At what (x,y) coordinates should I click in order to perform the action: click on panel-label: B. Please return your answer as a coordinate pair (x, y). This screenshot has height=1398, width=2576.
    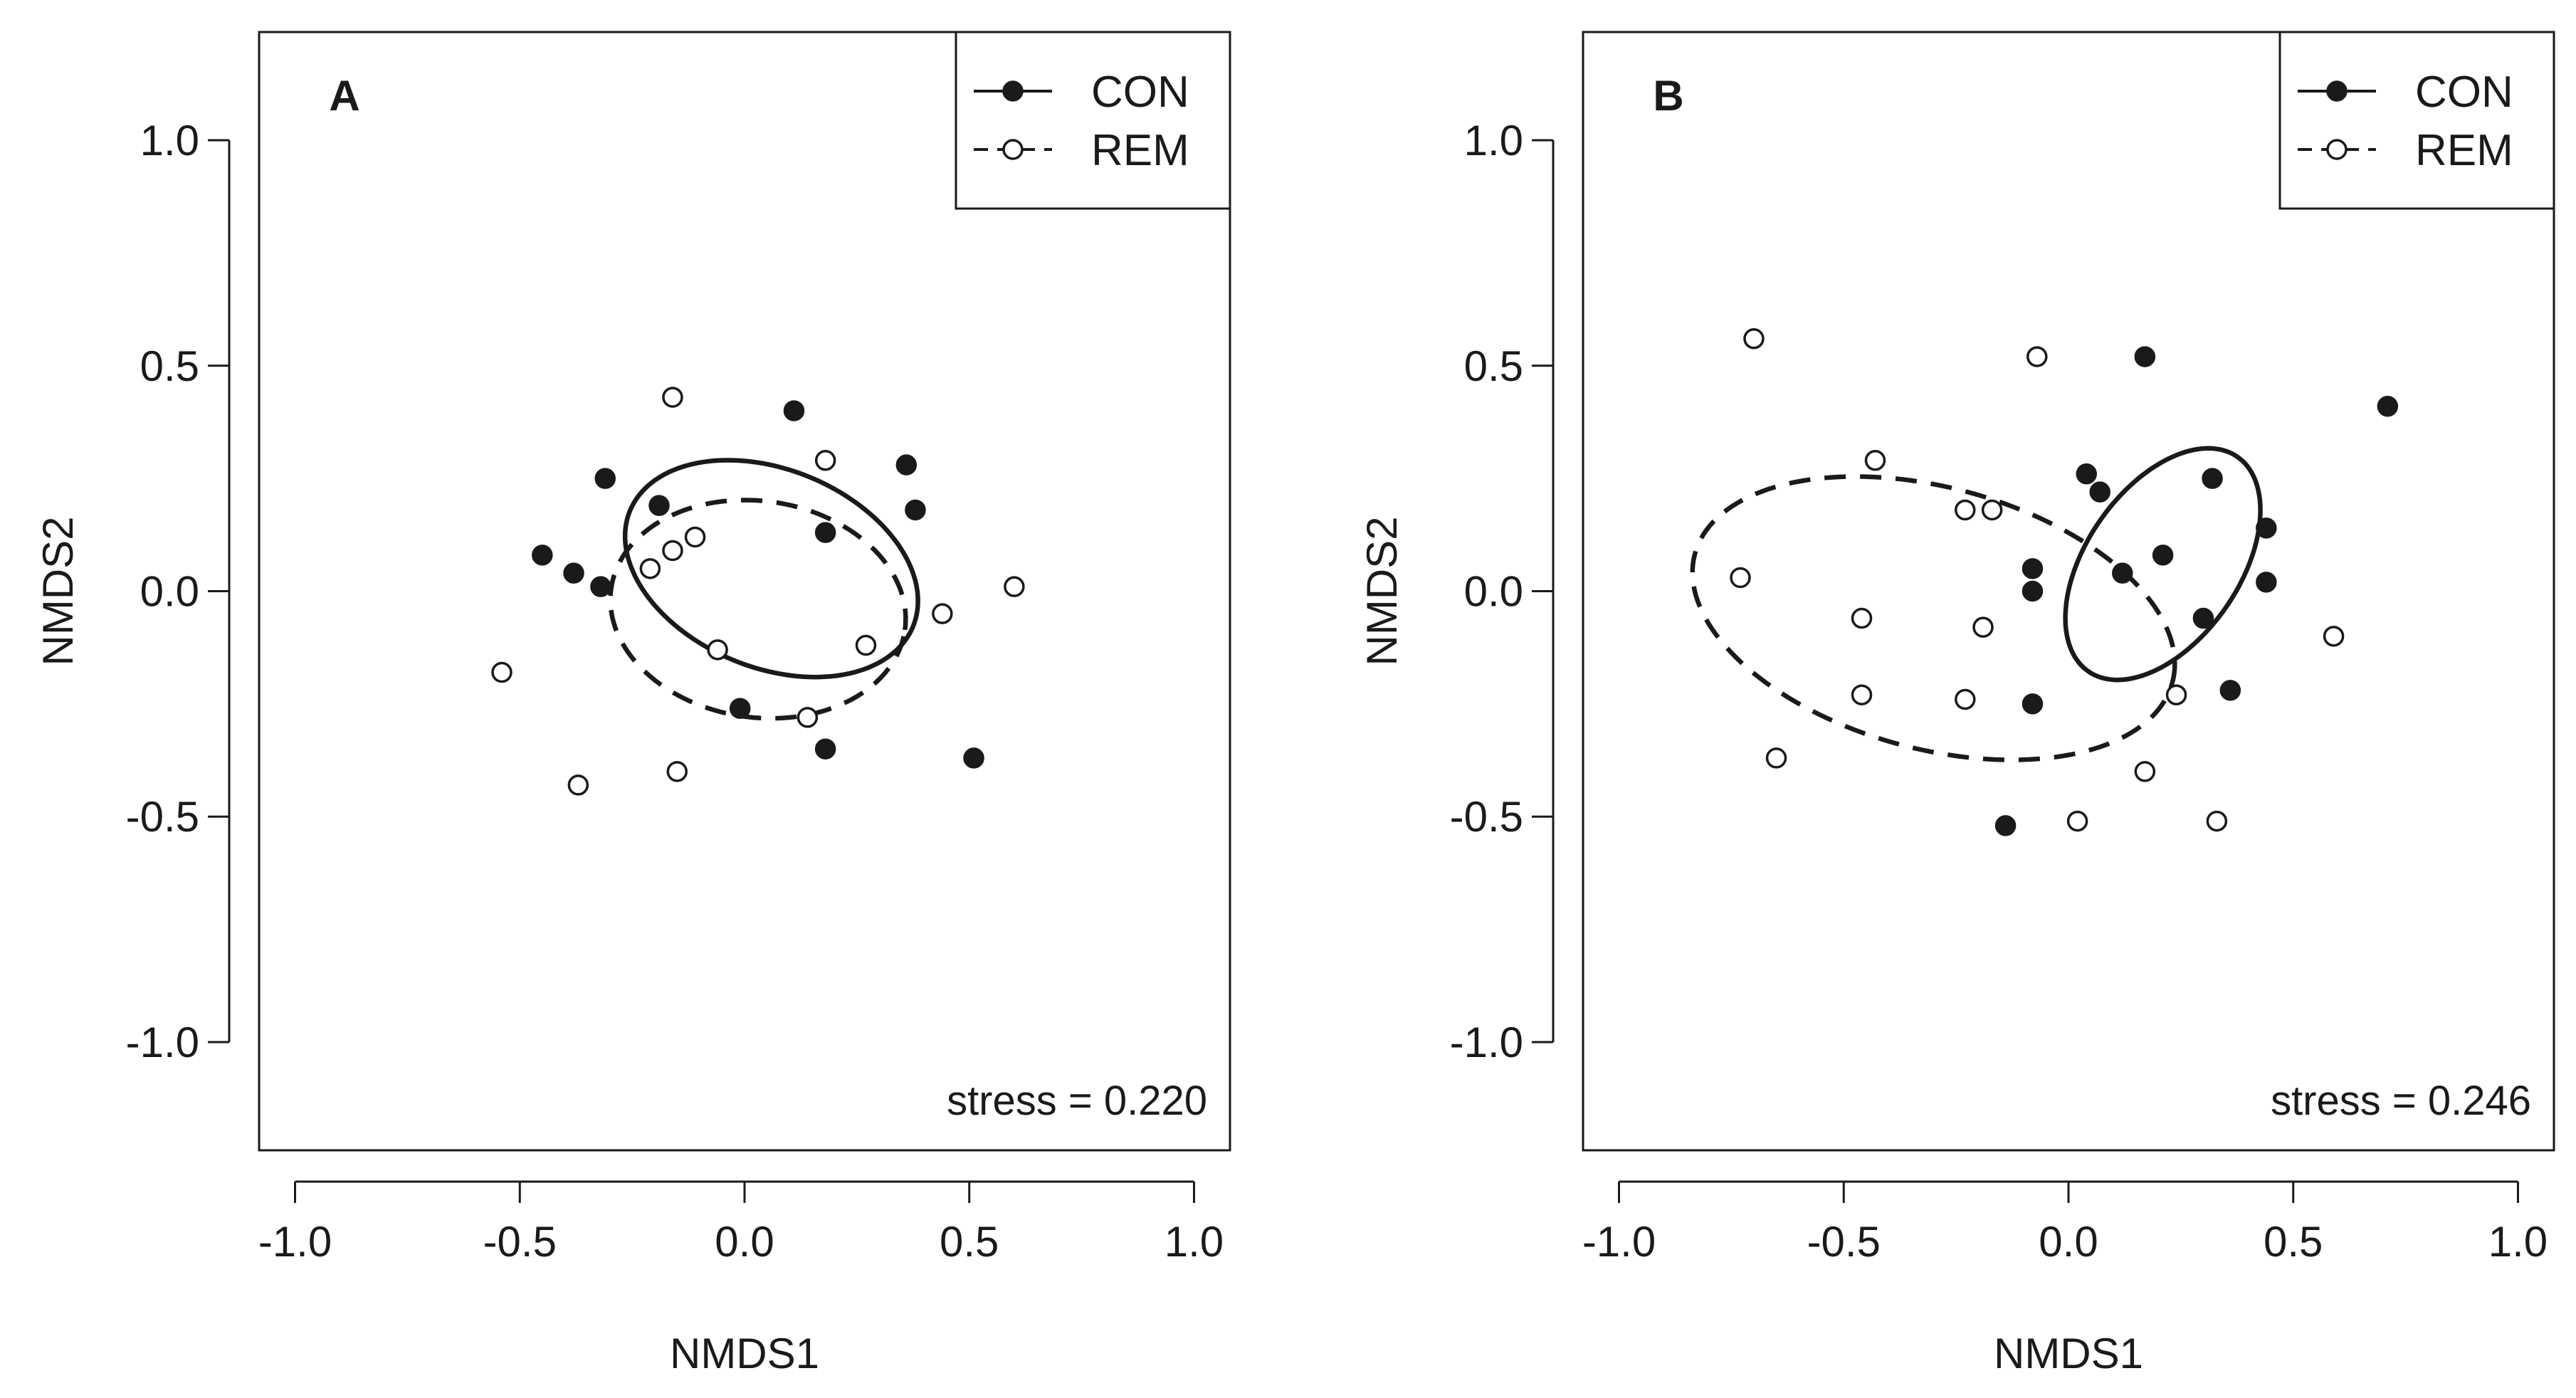
    Looking at the image, I should click on (1668, 96).